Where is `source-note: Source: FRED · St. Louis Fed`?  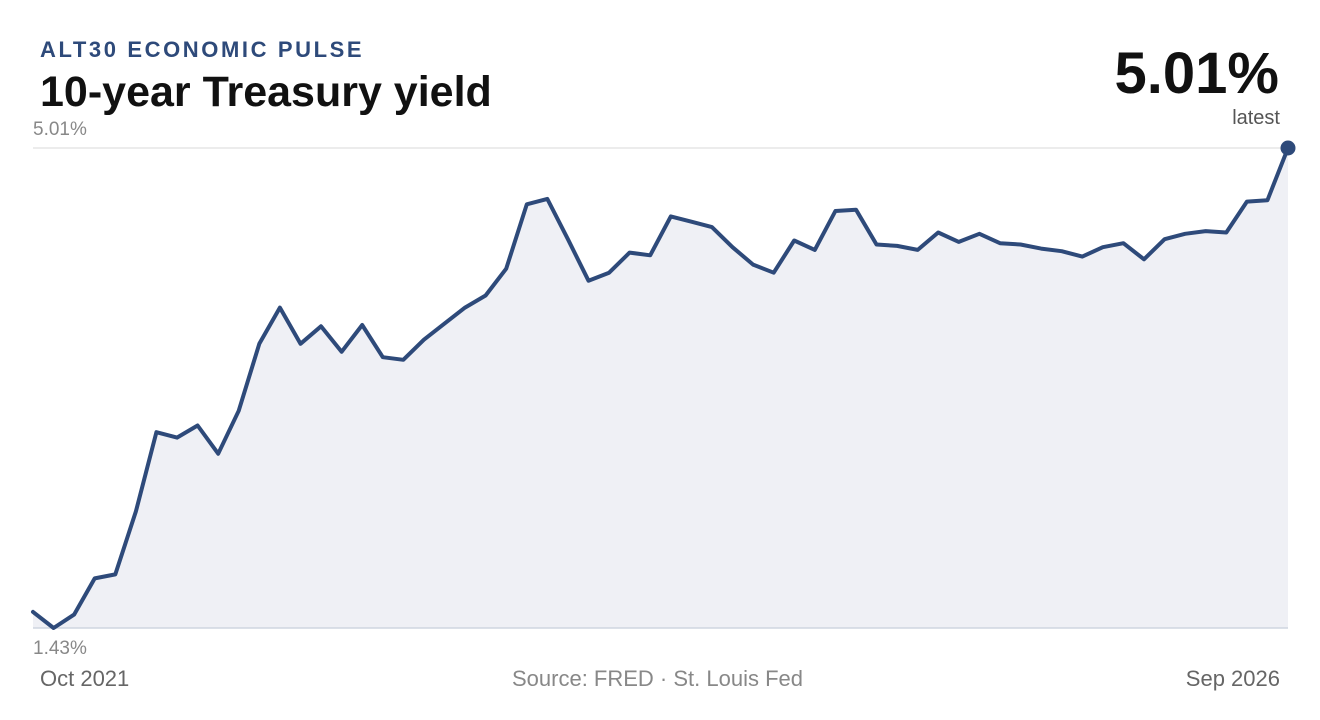
source-note: Source: FRED · St. Louis Fed is located at coordinates (657, 678).